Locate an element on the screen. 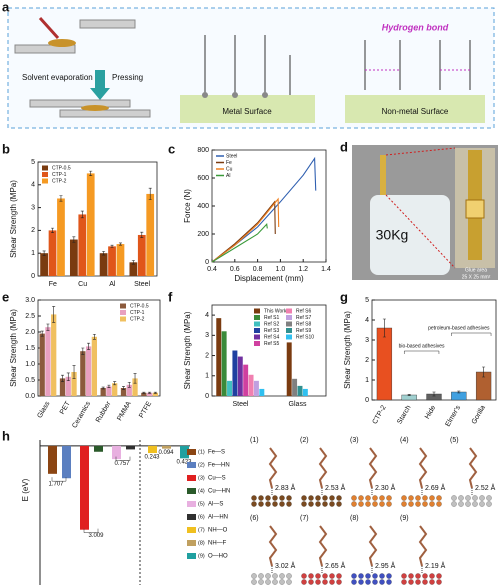 Image resolution: width=500 pixels, height=585 pixels. legend-label: Ref S3 is located at coordinates (272, 331).